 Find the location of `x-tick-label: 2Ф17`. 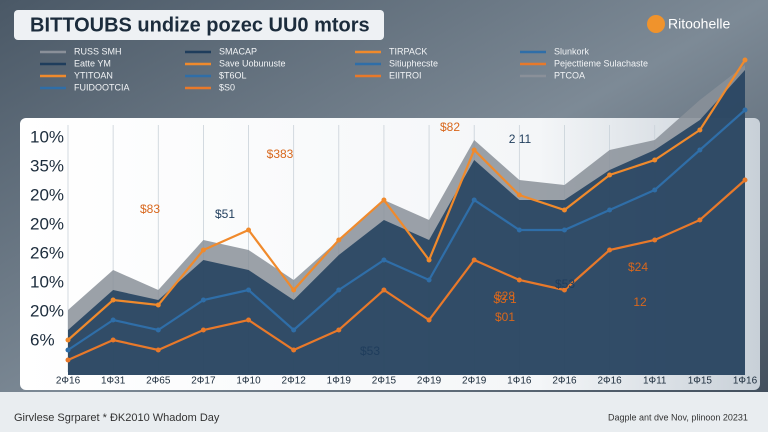

x-tick-label: 2Ф17 is located at coordinates (203, 381).